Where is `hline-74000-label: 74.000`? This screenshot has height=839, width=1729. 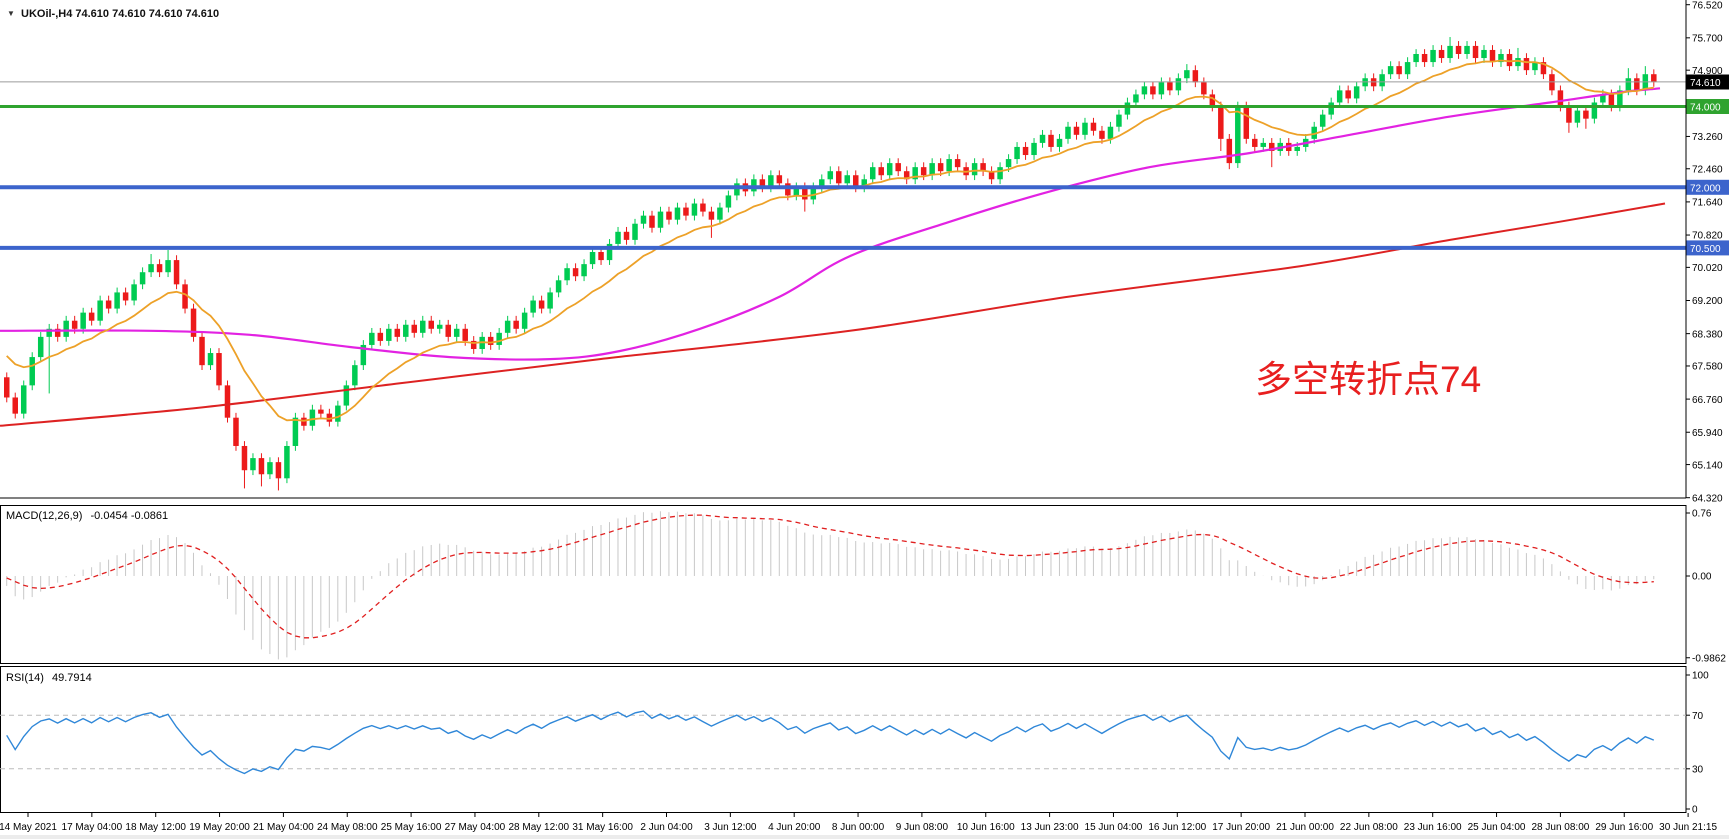
hline-74000-label: 74.000 is located at coordinates (1705, 108).